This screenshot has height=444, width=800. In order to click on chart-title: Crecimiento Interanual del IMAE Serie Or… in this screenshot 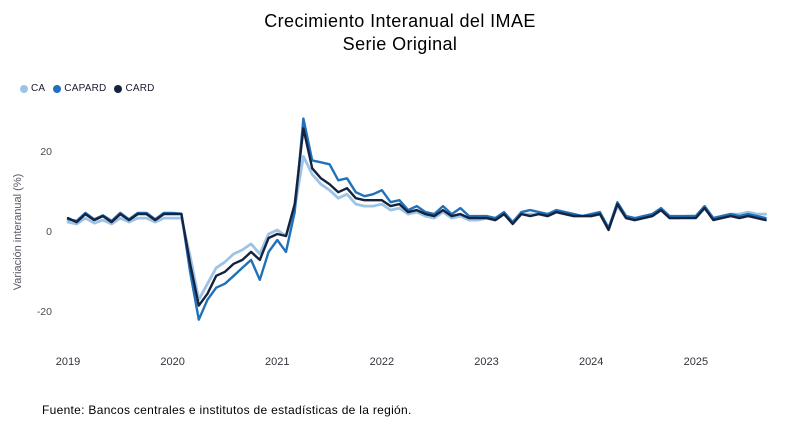, I will do `click(400, 33)`.